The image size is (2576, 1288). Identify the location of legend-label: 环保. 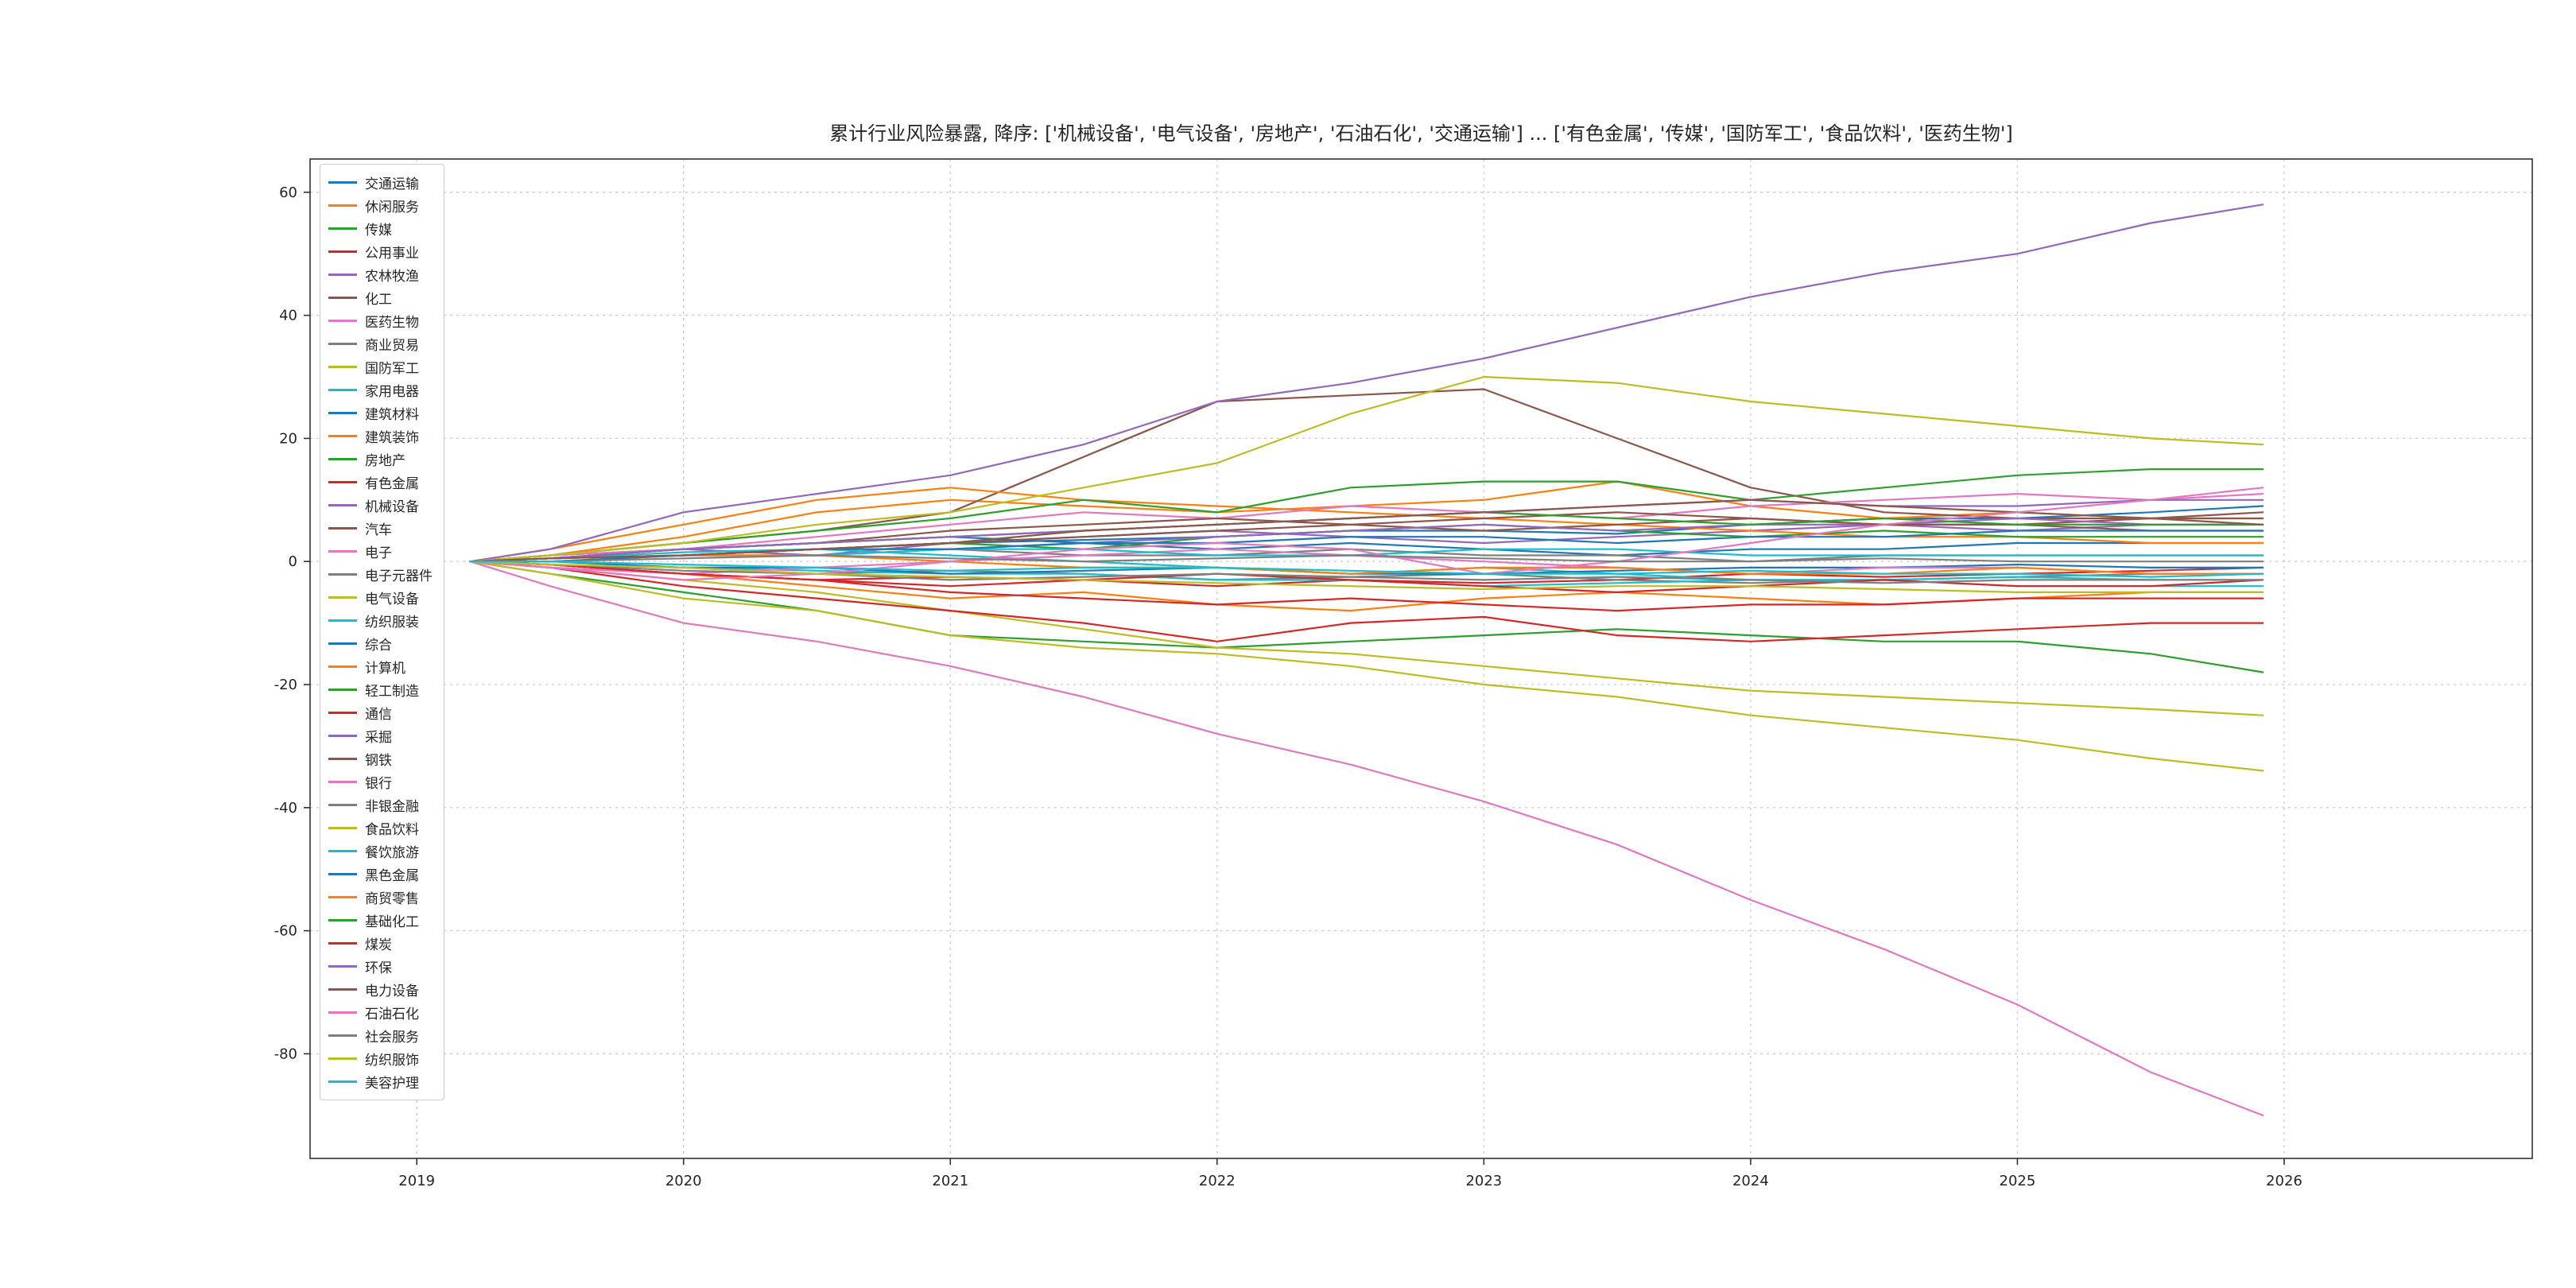
(378, 968).